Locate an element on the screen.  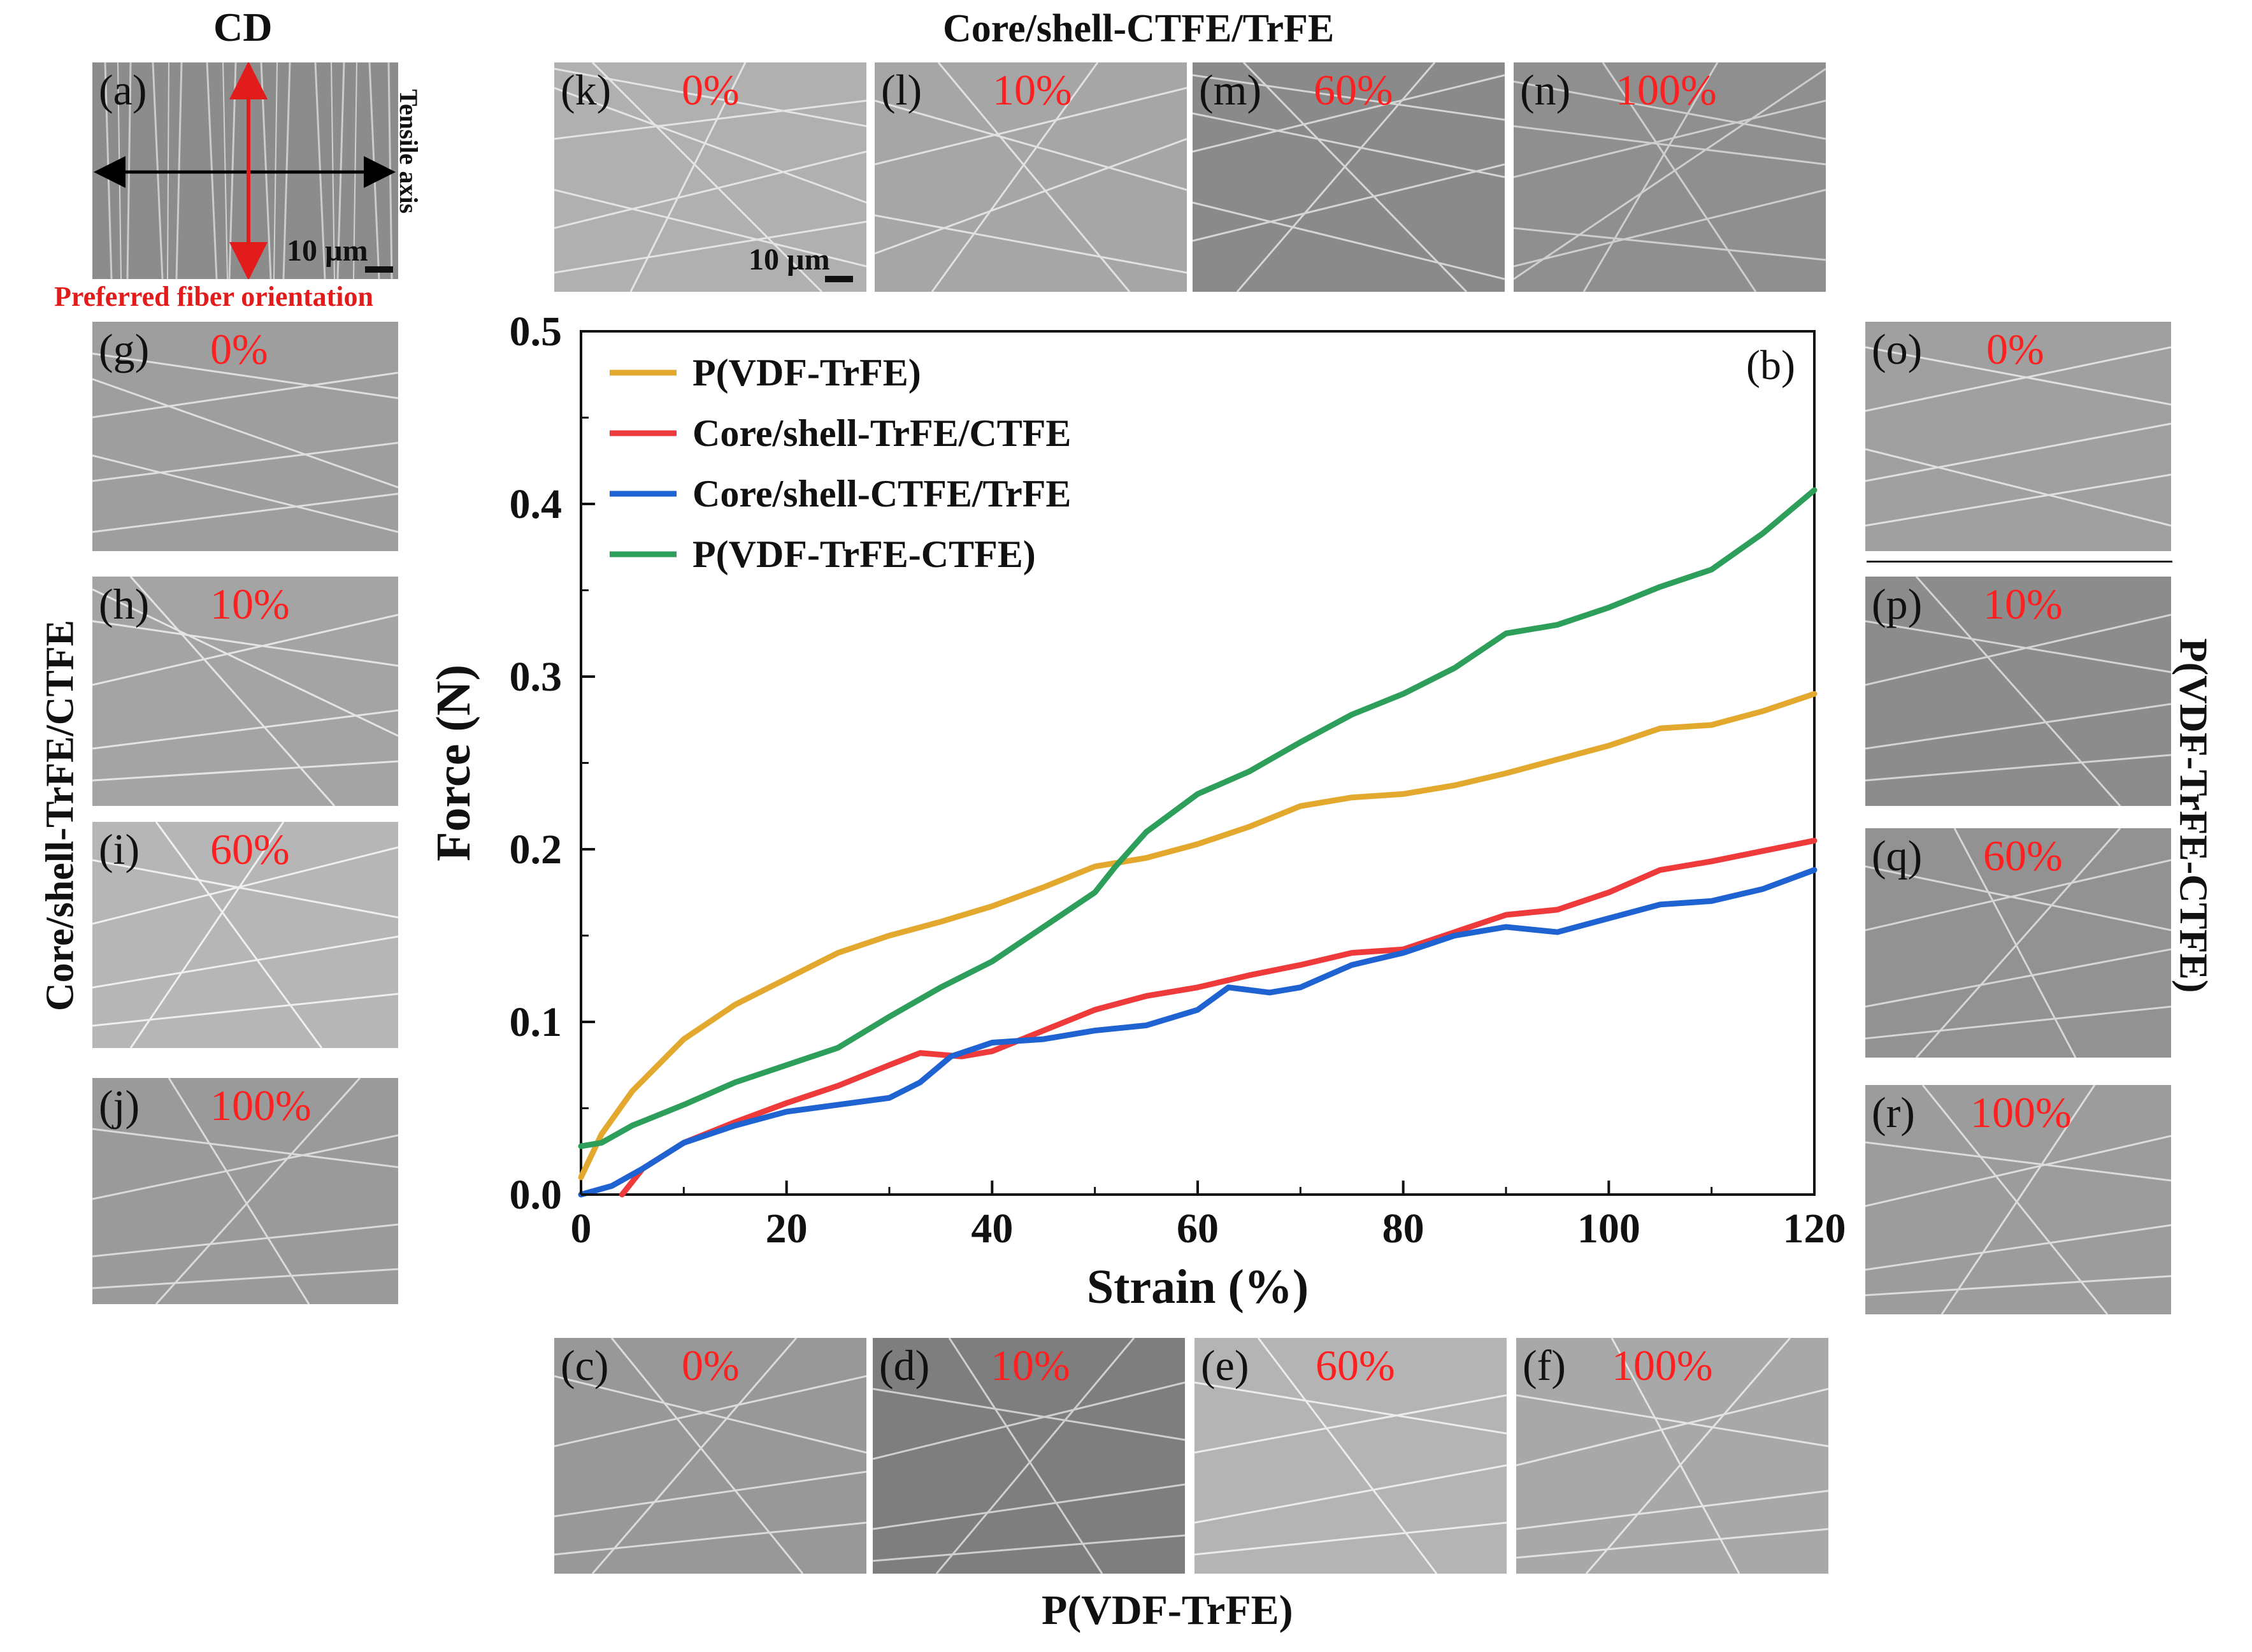
panel-q-fibers is located at coordinates (2018, 943).